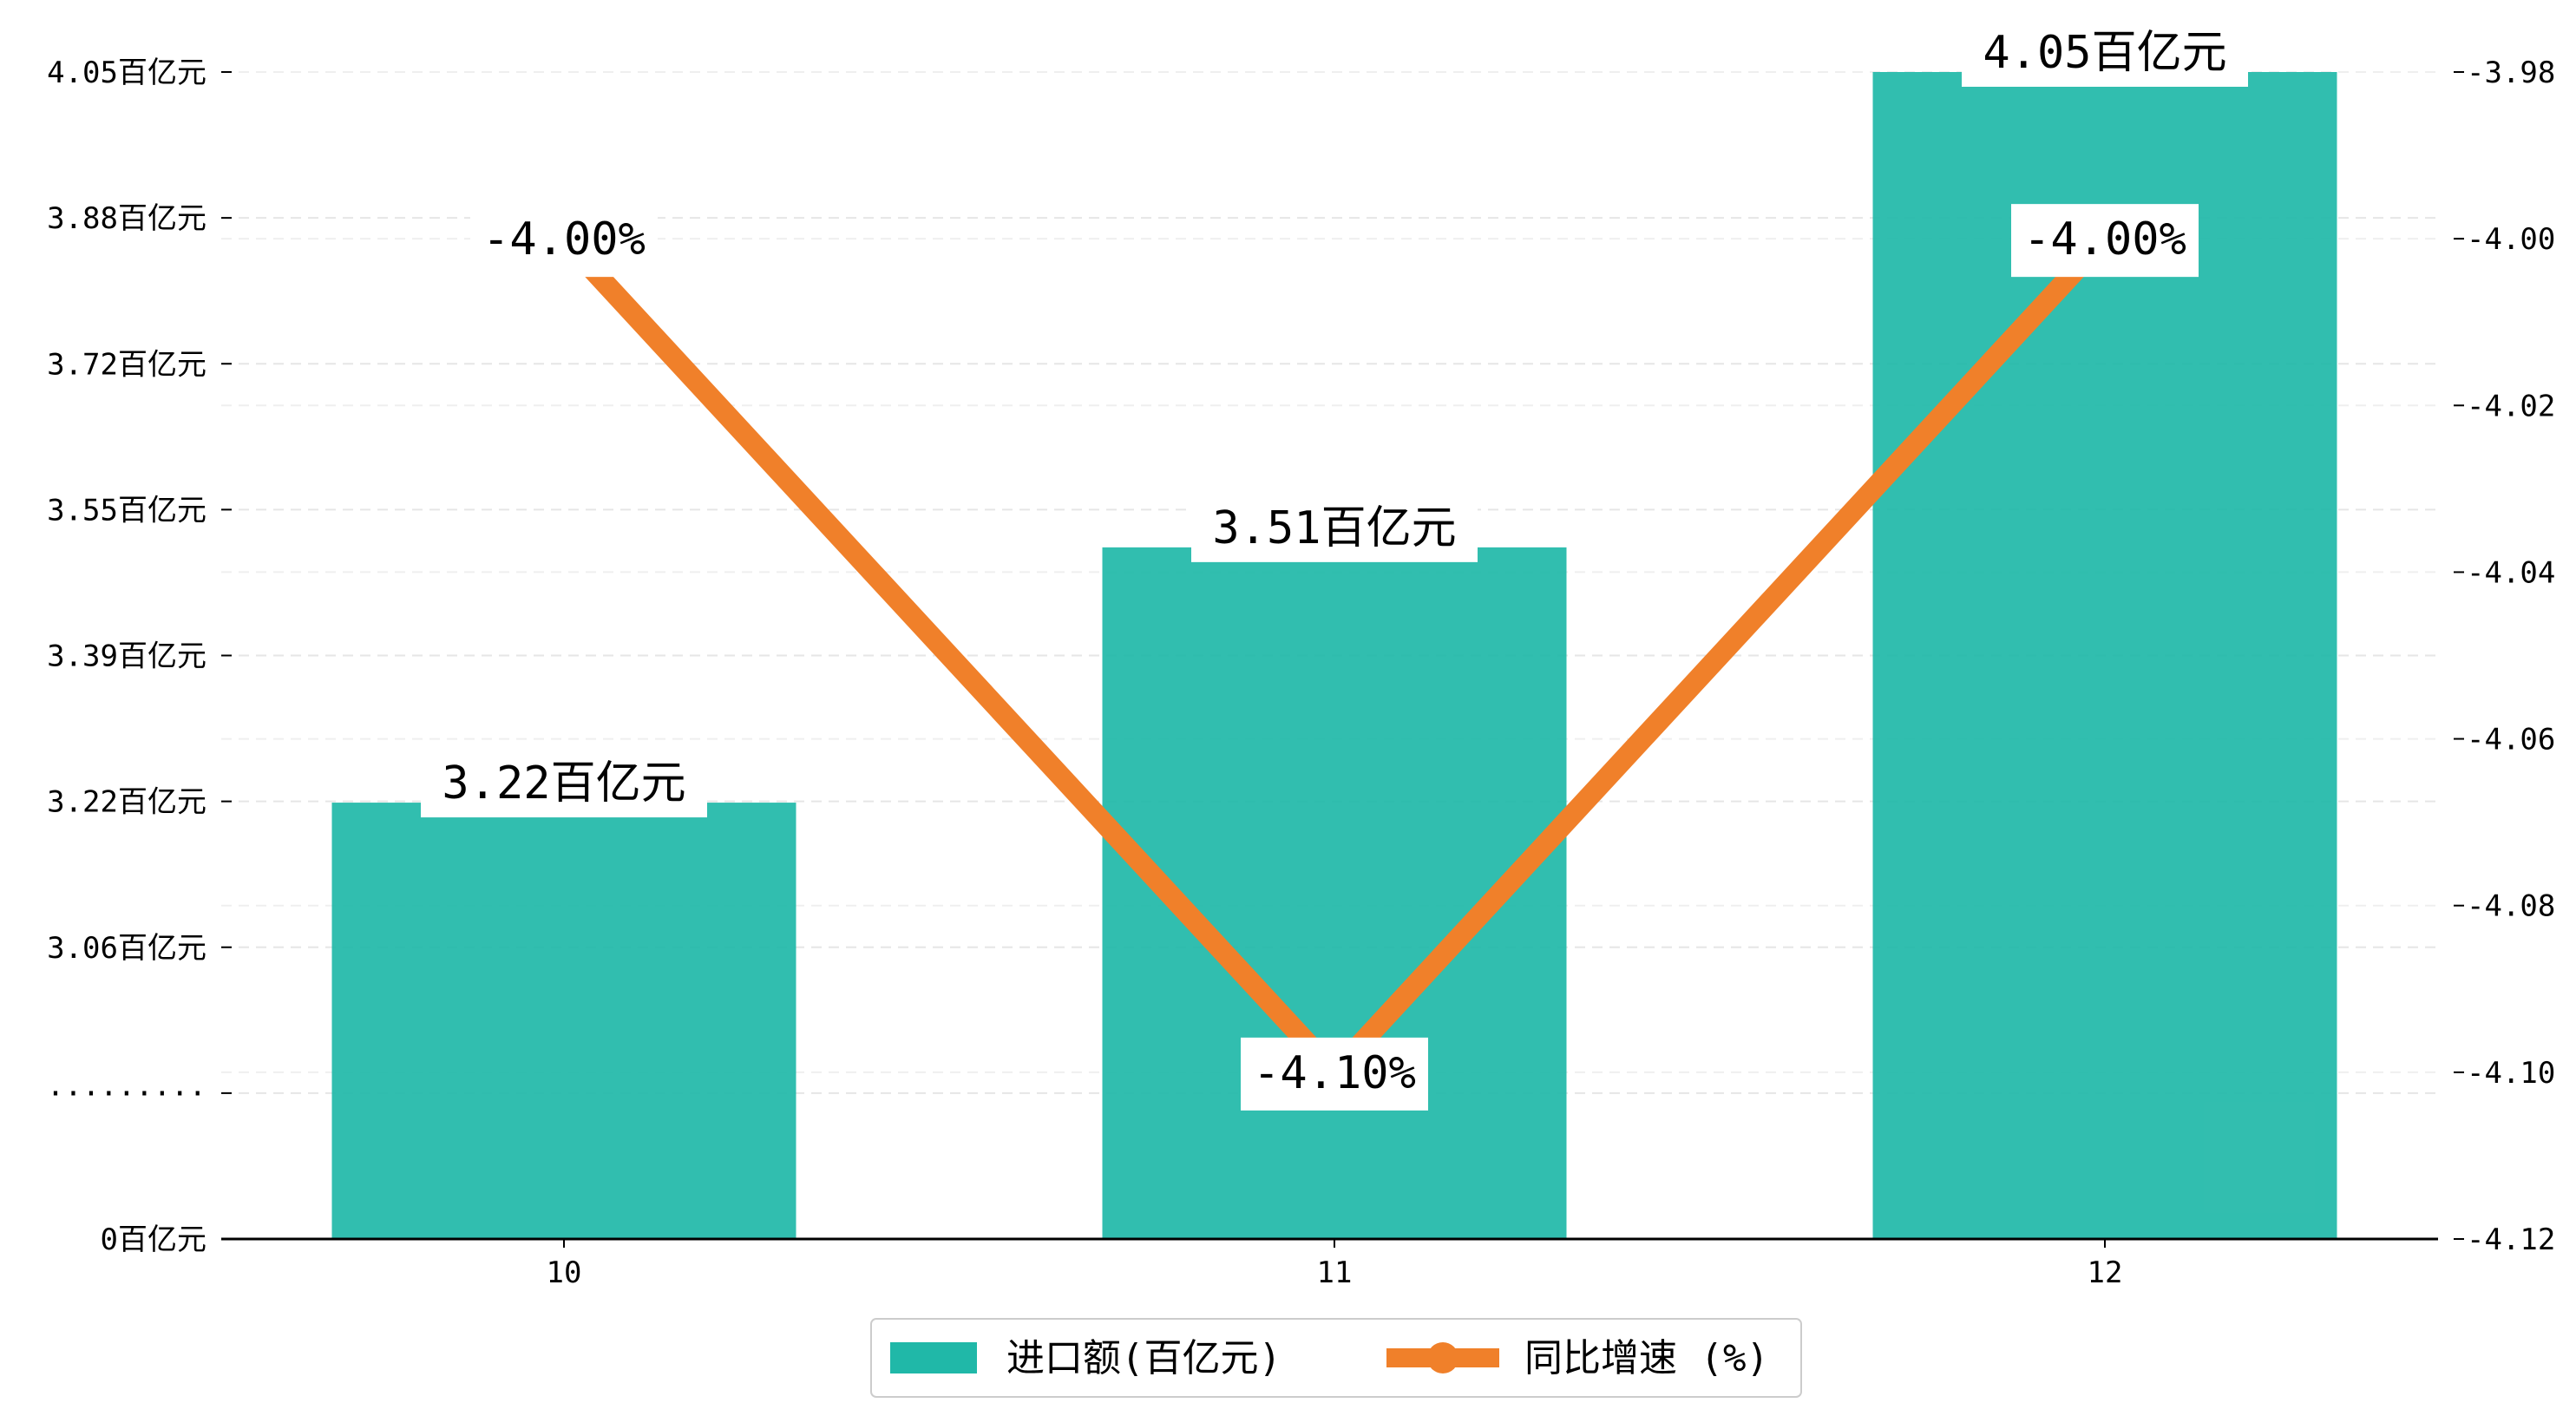 This screenshot has height=1416, width=2576. I want to click on left-tick-label: 3.88百亿元, so click(126, 218).